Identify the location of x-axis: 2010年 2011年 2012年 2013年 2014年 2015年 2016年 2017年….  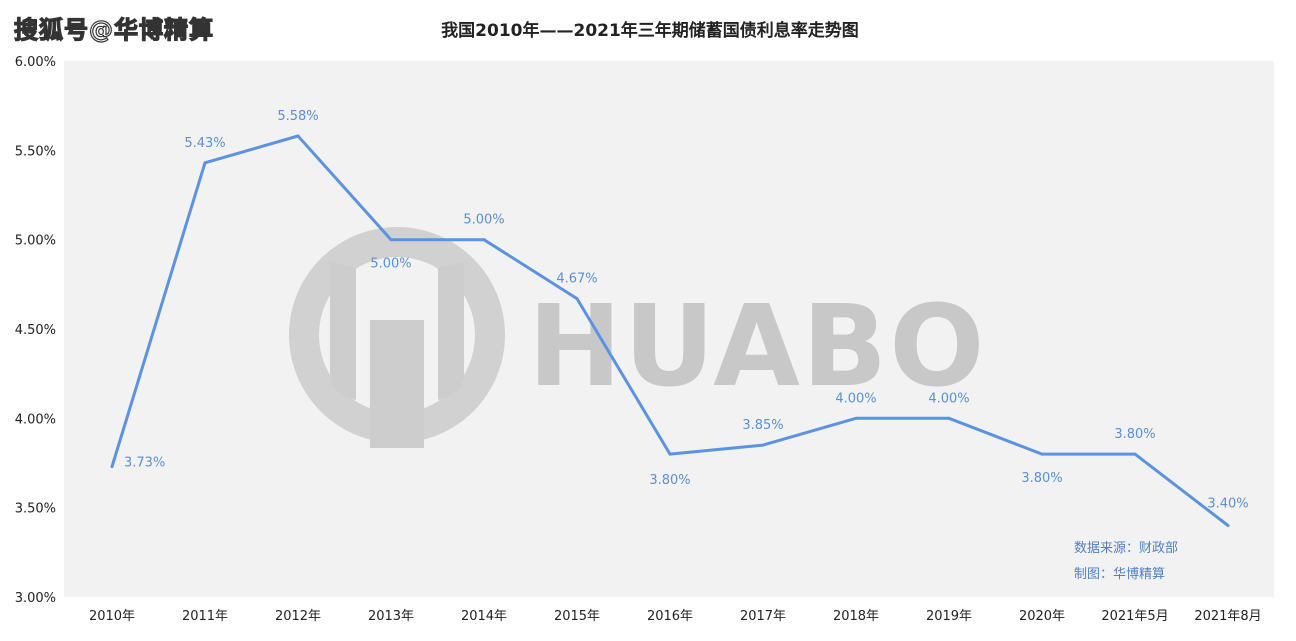
(675, 616).